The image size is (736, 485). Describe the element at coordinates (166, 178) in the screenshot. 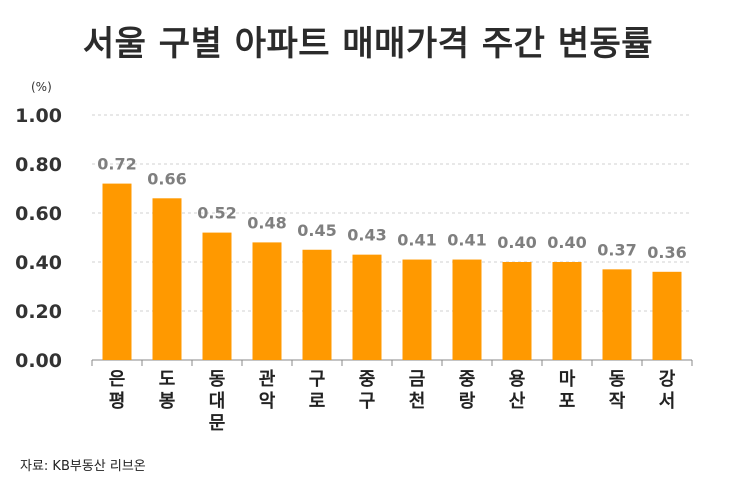

I see `data-label: 0.66` at that location.